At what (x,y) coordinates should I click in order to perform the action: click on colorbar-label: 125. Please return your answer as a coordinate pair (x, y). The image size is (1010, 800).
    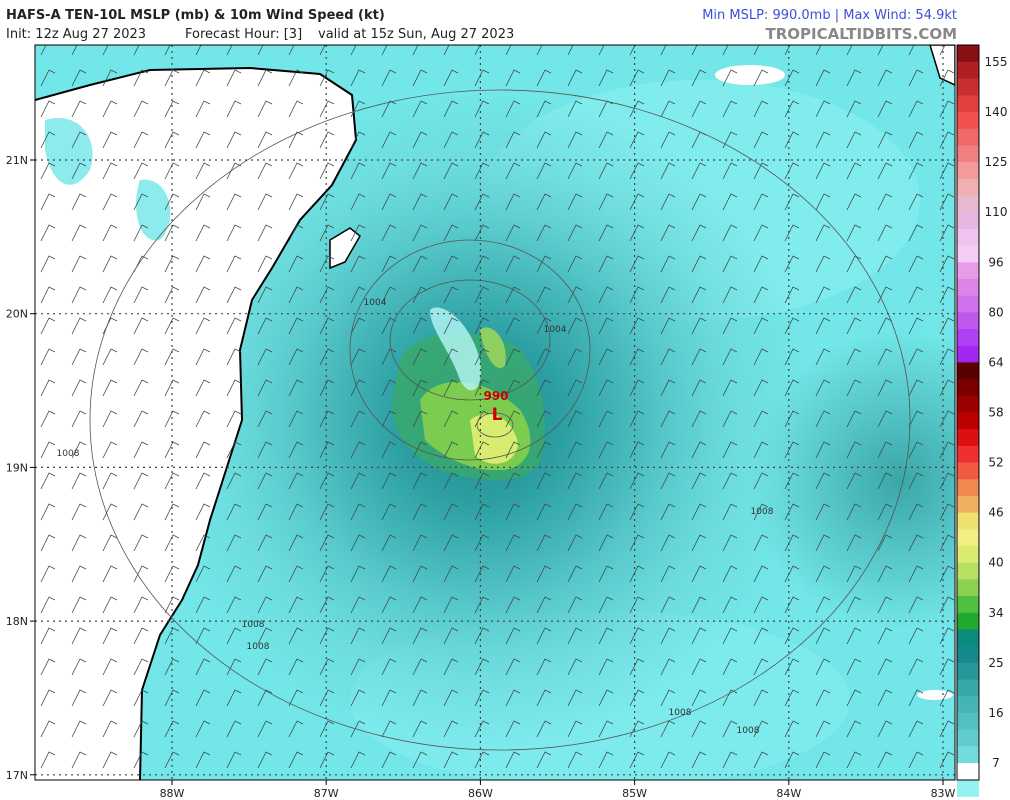
    Looking at the image, I should click on (996, 162).